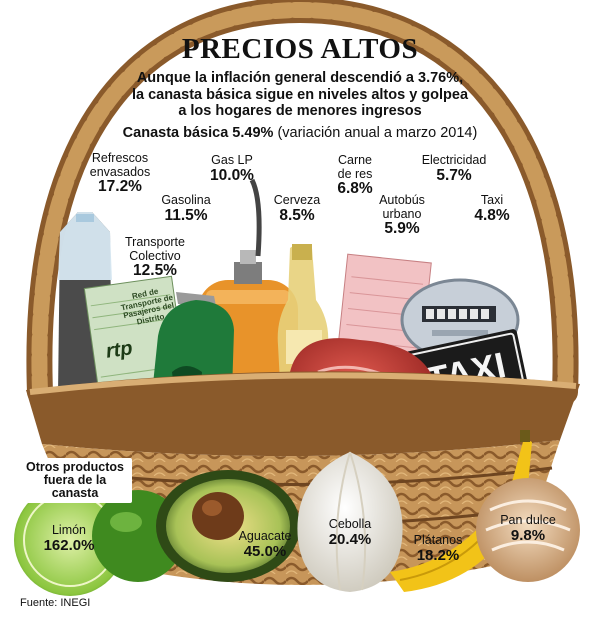 The image size is (600, 622). What do you see at coordinates (300, 49) in the screenshot?
I see `page-title: PRECIOS ALTOS` at bounding box center [300, 49].